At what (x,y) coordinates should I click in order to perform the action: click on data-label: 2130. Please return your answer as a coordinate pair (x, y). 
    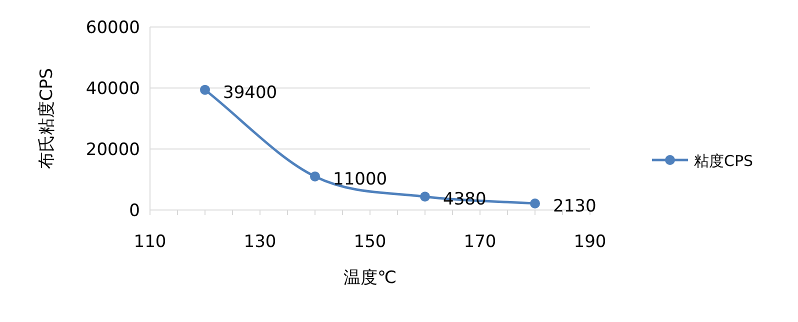
    Looking at the image, I should click on (574, 206).